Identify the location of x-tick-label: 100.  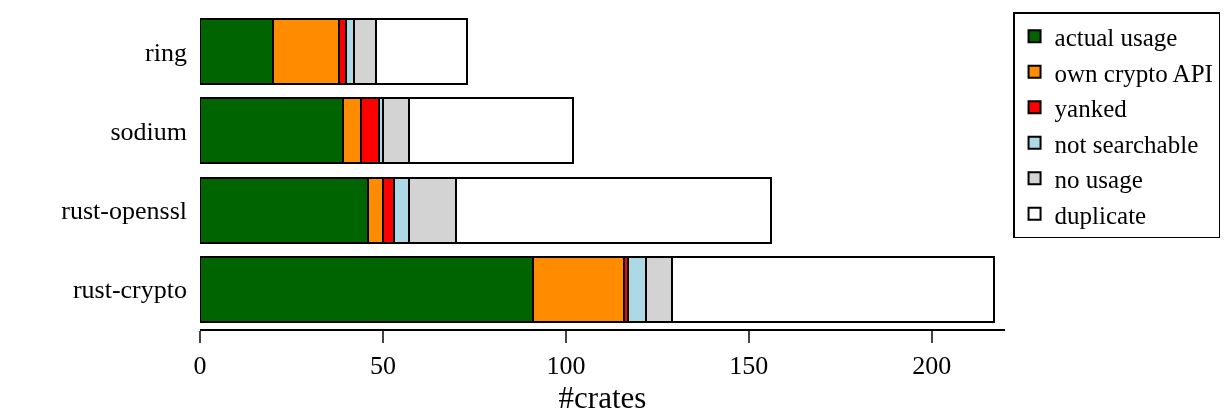
(566, 365).